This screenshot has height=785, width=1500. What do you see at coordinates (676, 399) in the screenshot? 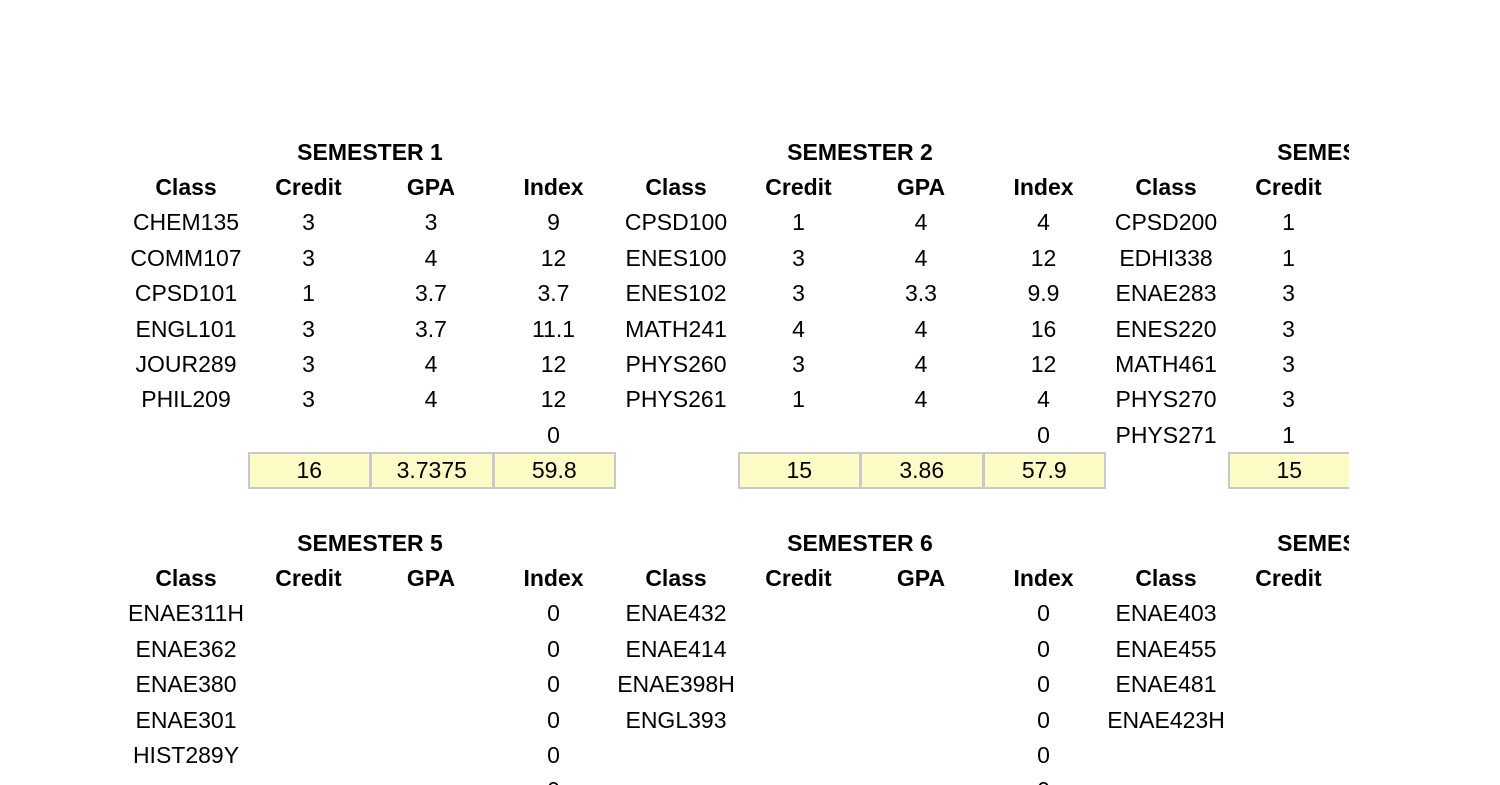
I see `cell-class: PHYS261` at bounding box center [676, 399].